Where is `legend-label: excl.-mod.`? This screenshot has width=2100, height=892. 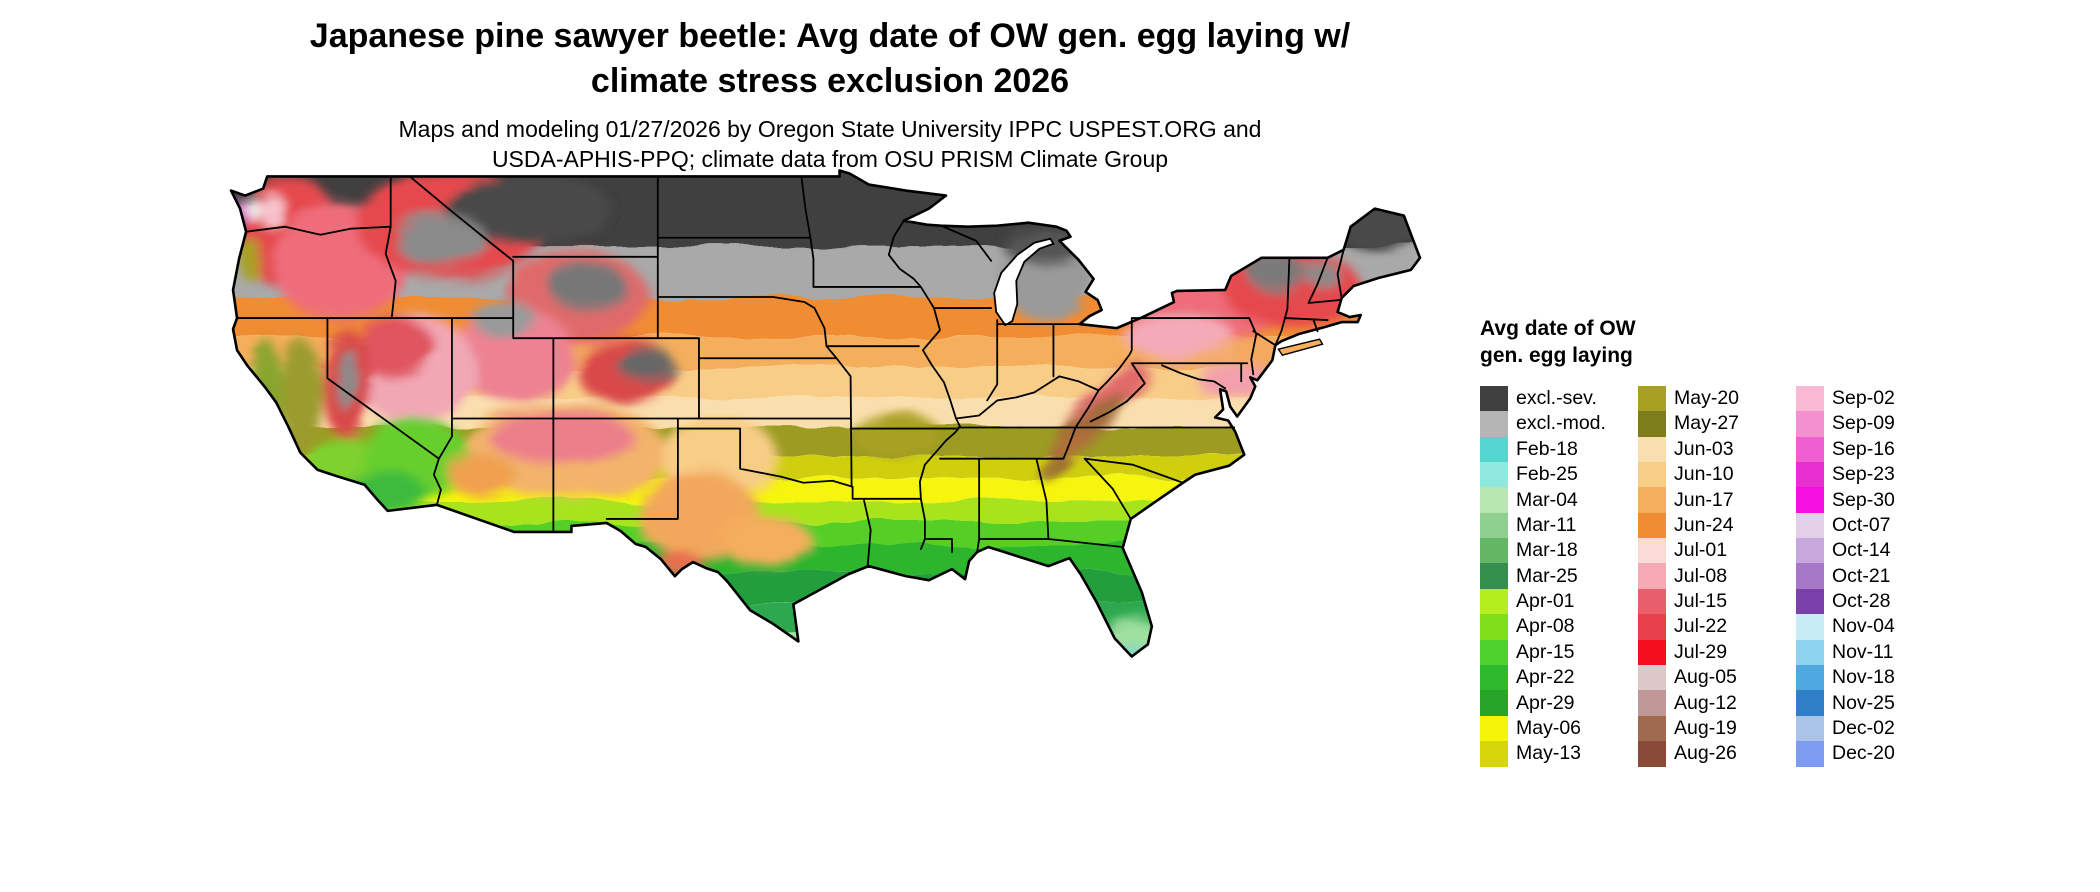 legend-label: excl.-mod. is located at coordinates (1561, 423).